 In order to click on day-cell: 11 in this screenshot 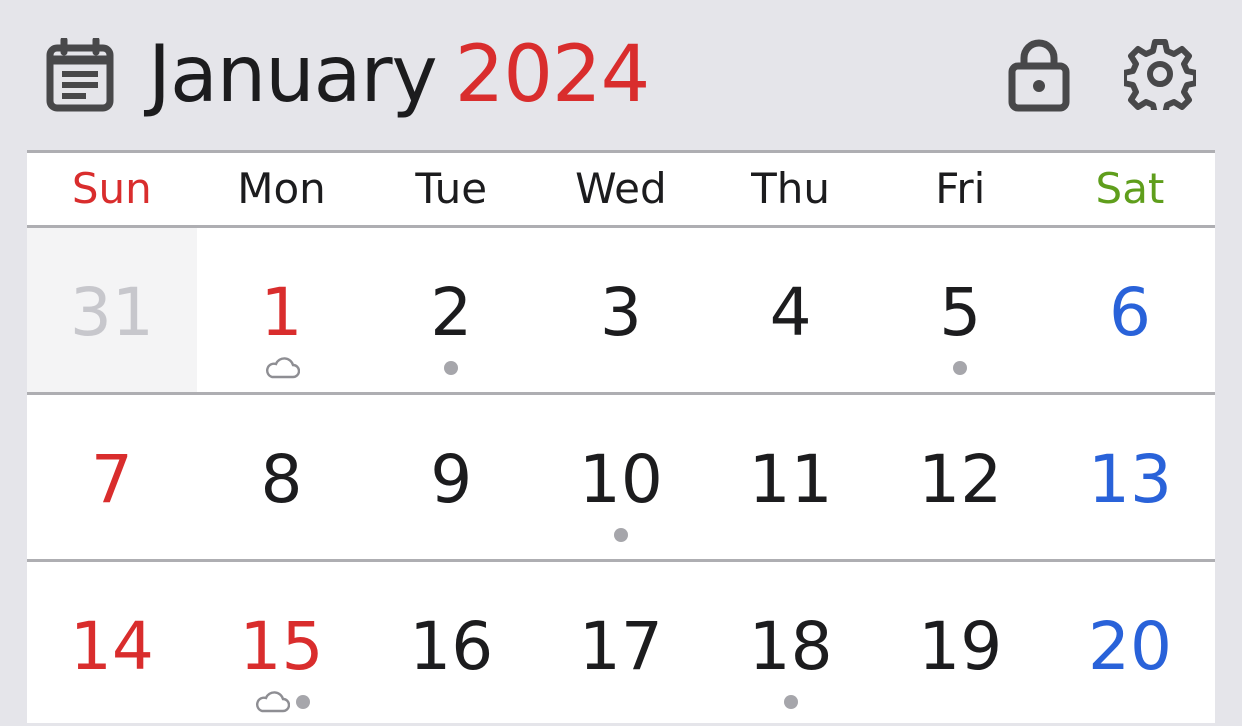, I will do `click(791, 477)`.